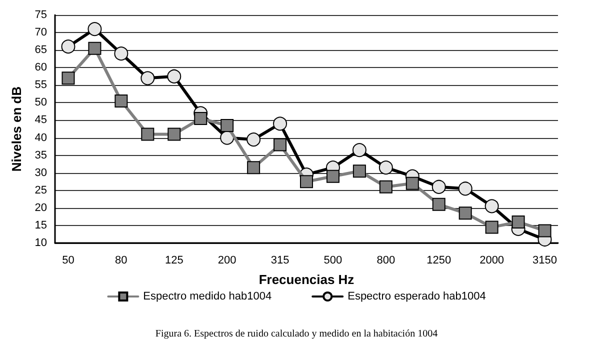  I want to click on x-tick-label: 1250, so click(439, 260).